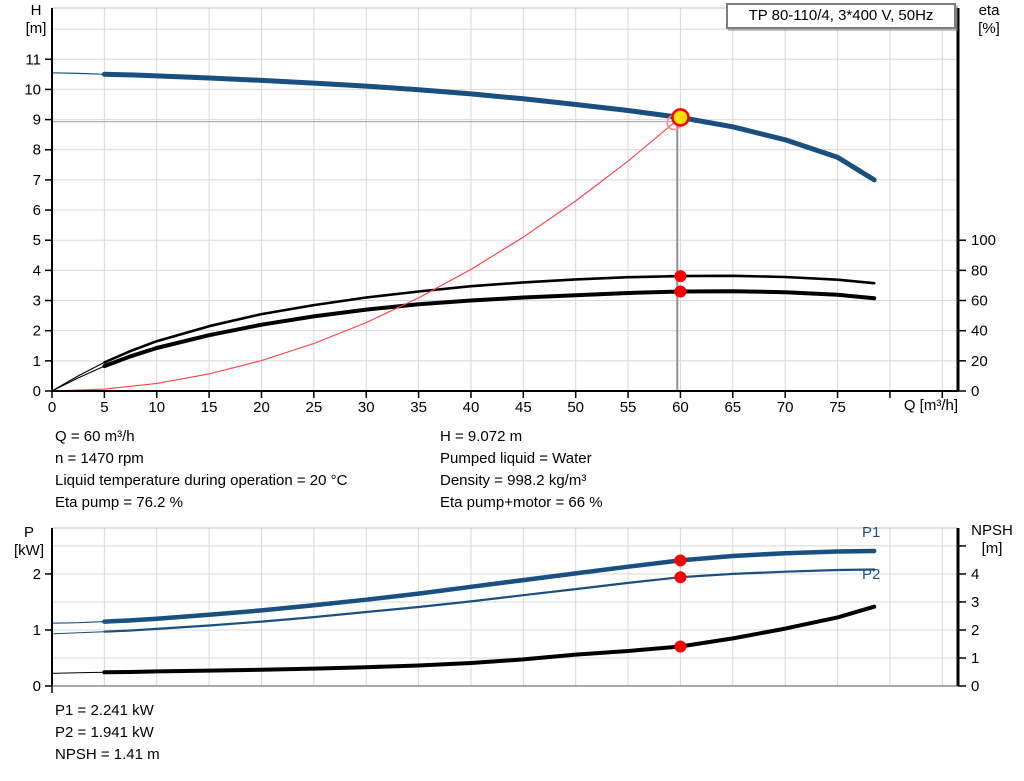 This screenshot has width=1024, height=781. I want to click on P1, so click(489, 586).